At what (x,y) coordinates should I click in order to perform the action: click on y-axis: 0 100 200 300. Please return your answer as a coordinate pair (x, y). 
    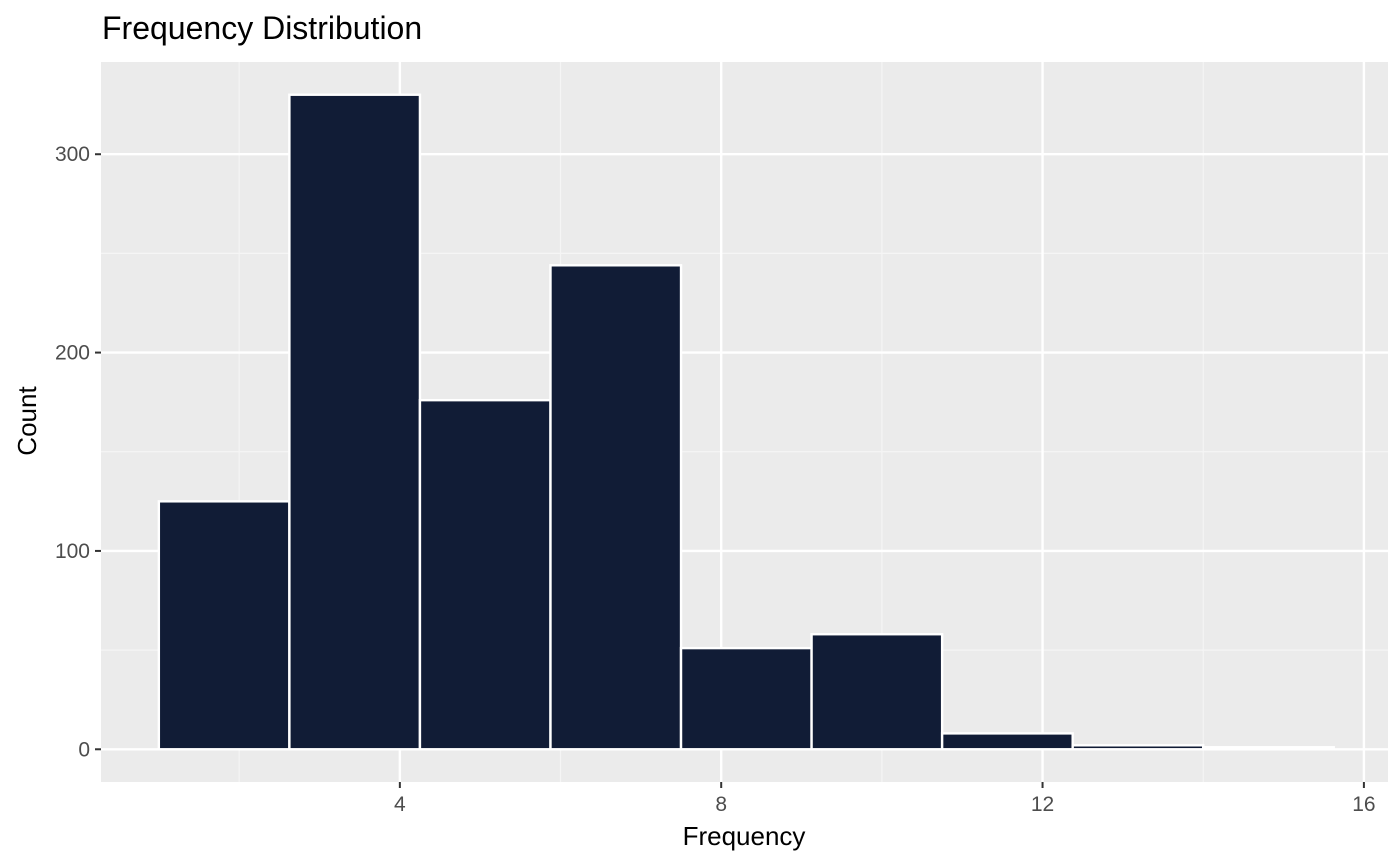
    Looking at the image, I should click on (78, 452).